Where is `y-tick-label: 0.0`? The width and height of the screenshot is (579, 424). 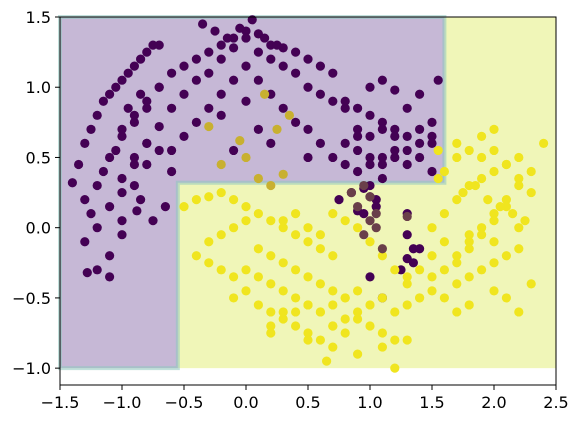 y-tick-label: 0.0 is located at coordinates (38, 228).